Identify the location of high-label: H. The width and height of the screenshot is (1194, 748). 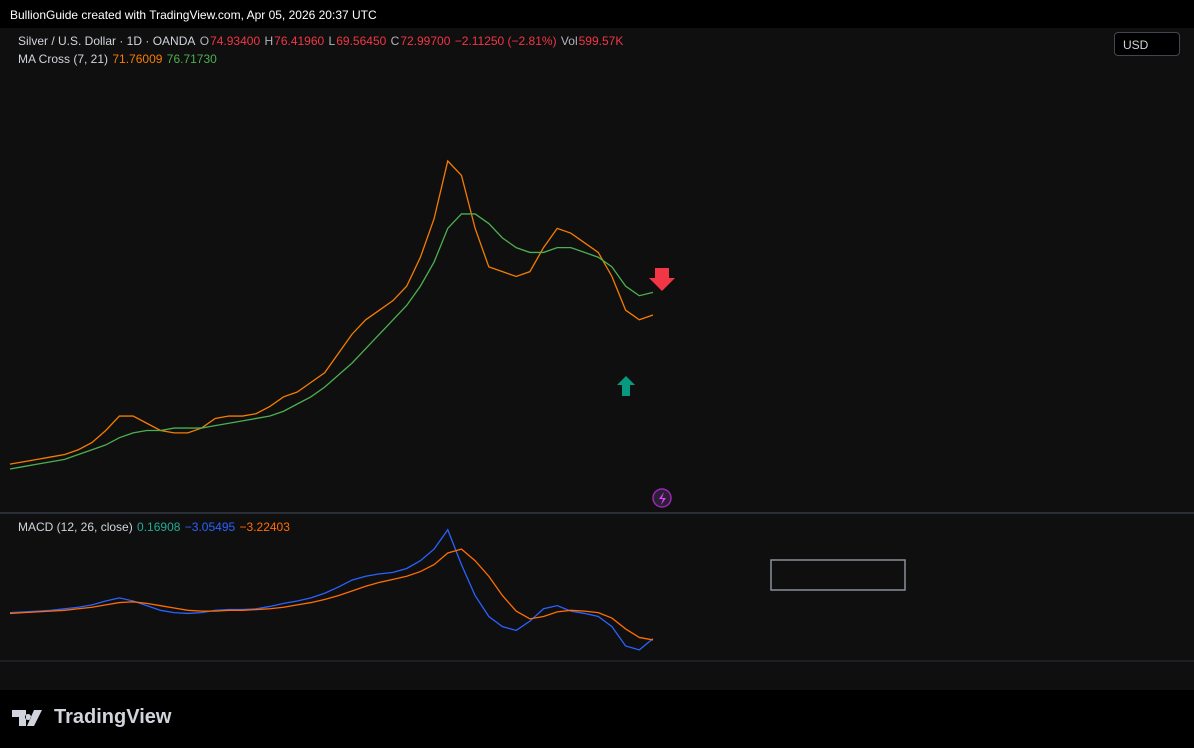
(269, 41).